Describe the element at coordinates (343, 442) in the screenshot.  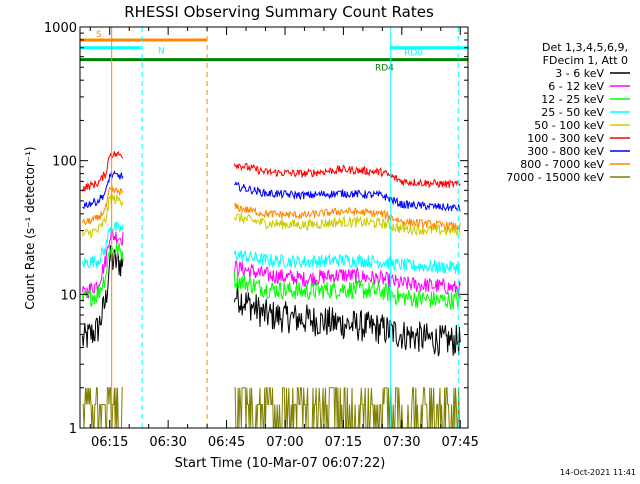
I see `x-tick-label-0715: 07:15` at that location.